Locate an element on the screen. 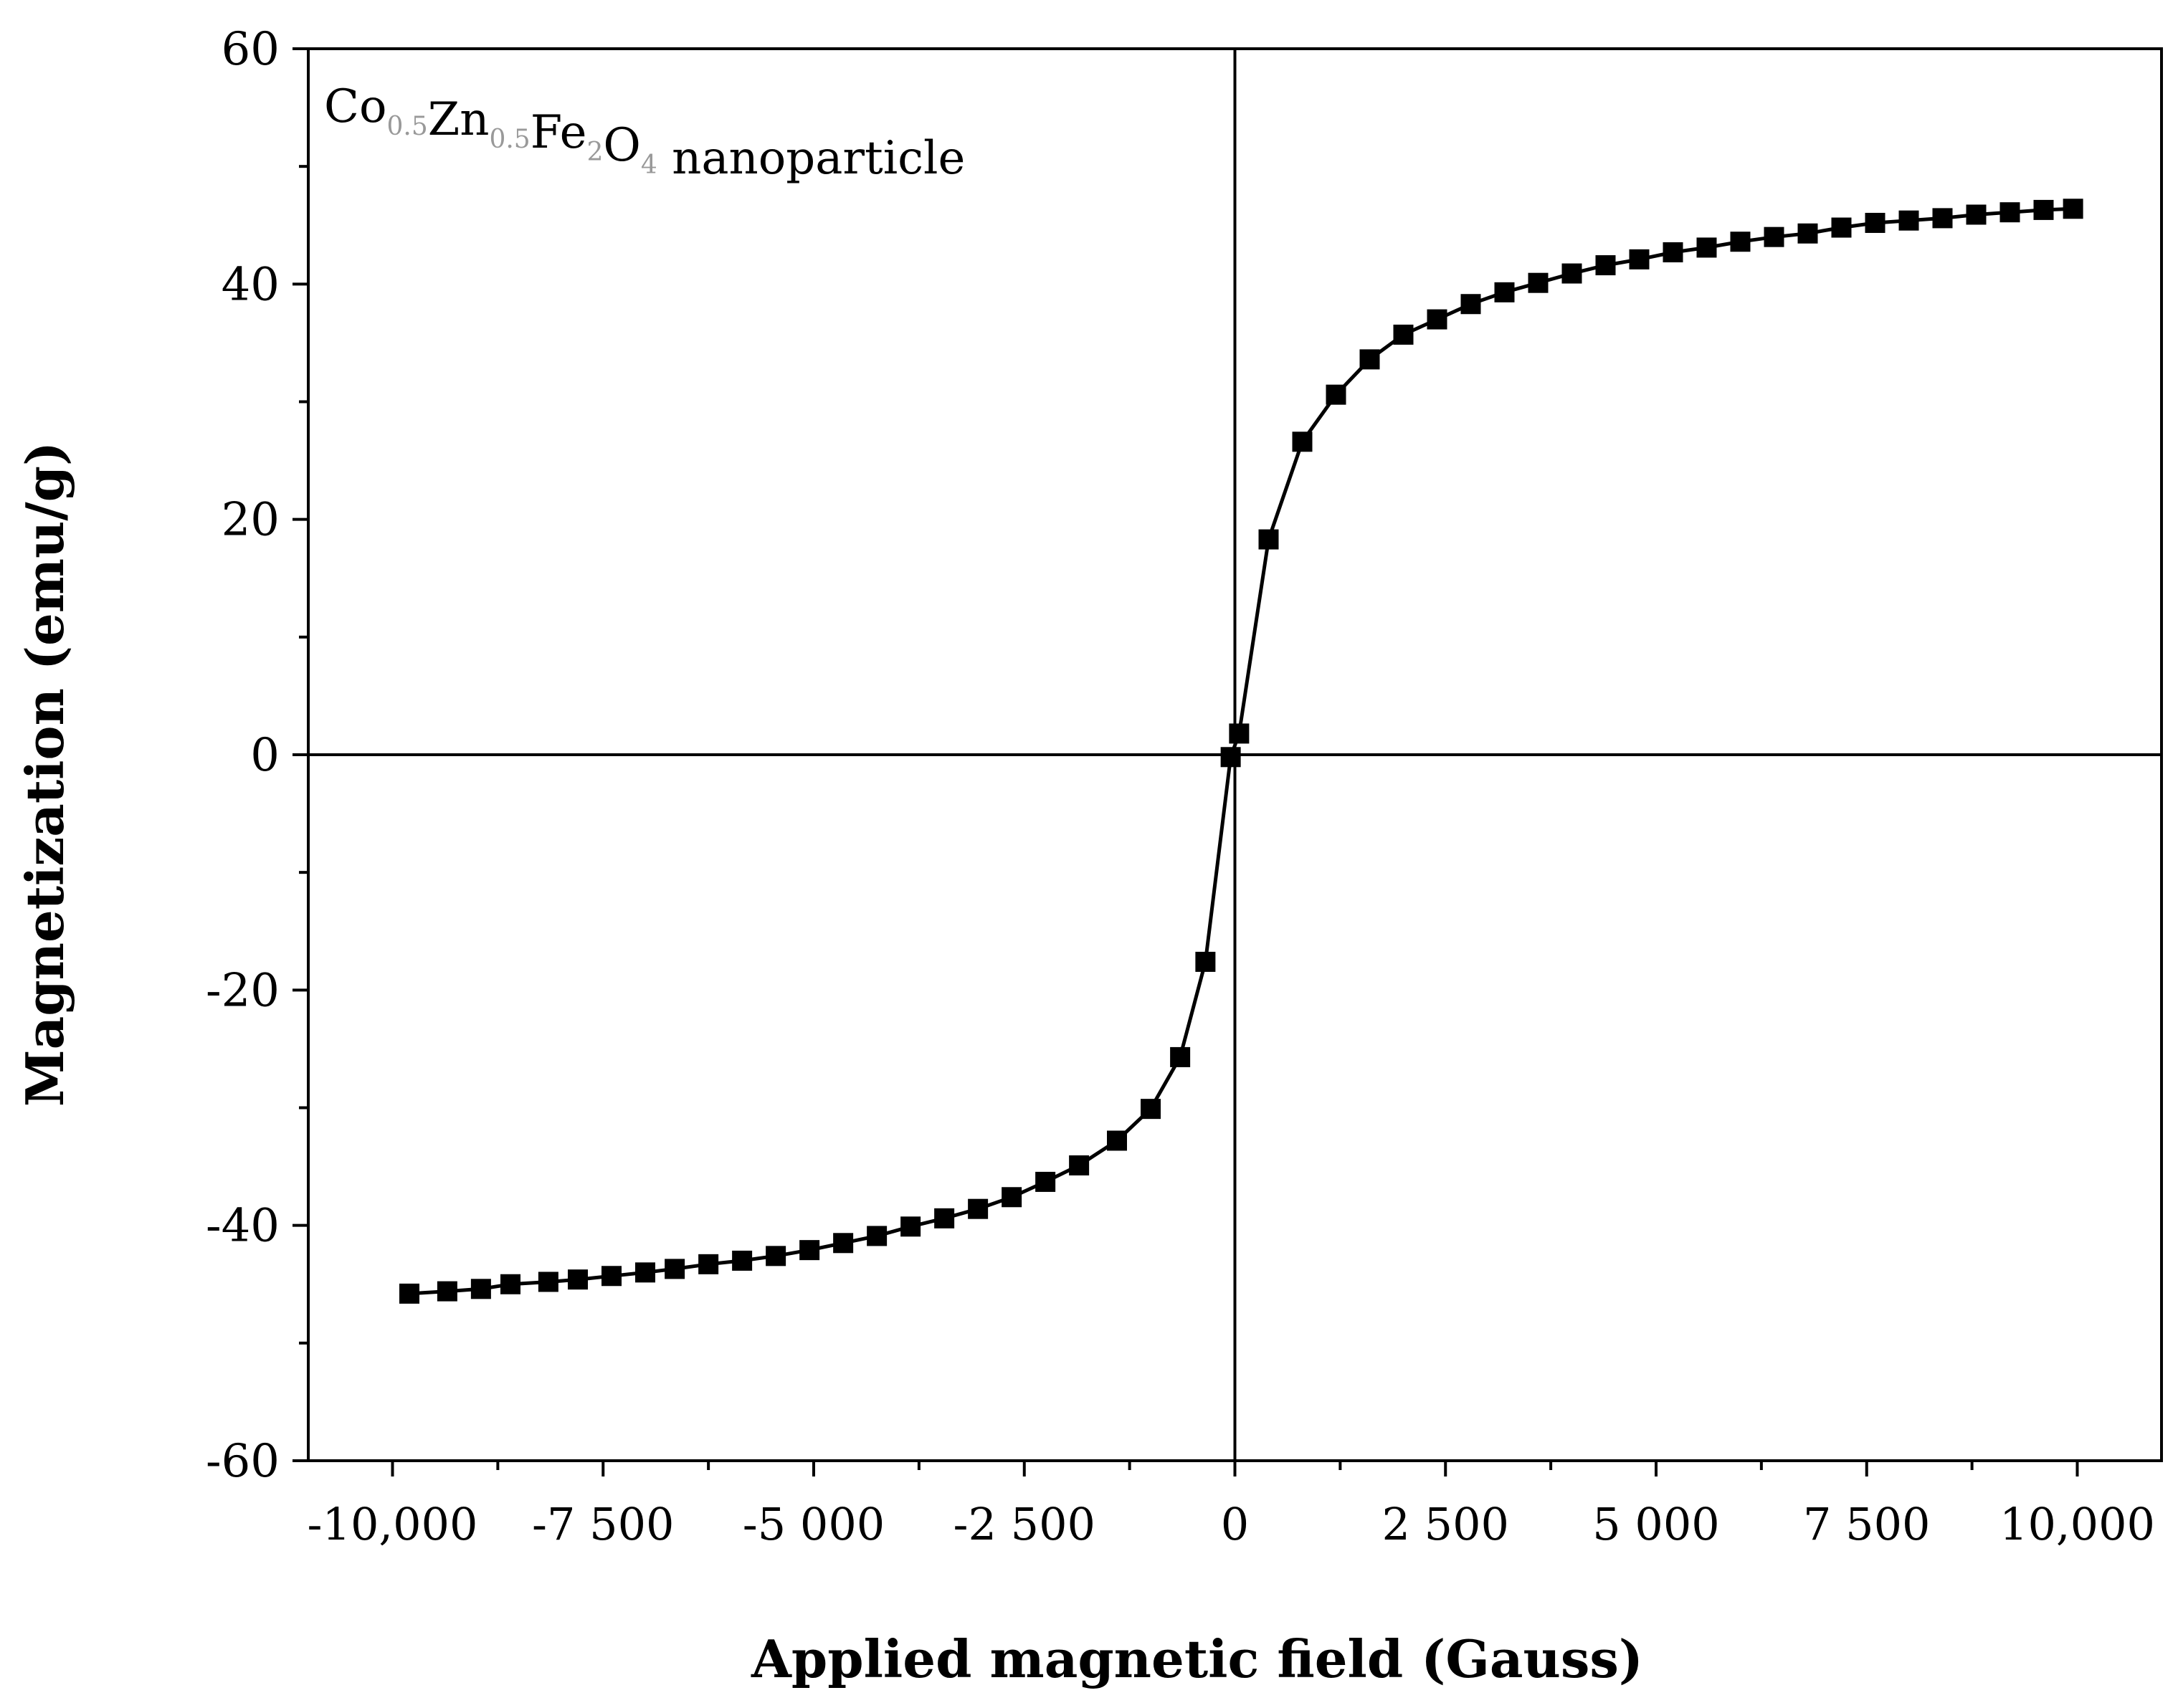 The image size is (2178, 1708). x-tick-label: -5 000 is located at coordinates (814, 1524).